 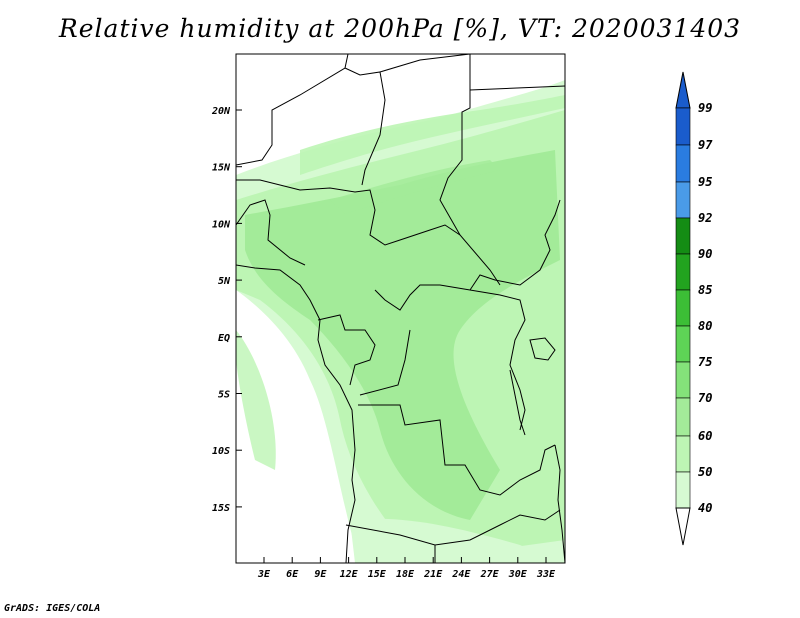 I want to click on lat-tick-label: 5N, so click(x=224, y=281).